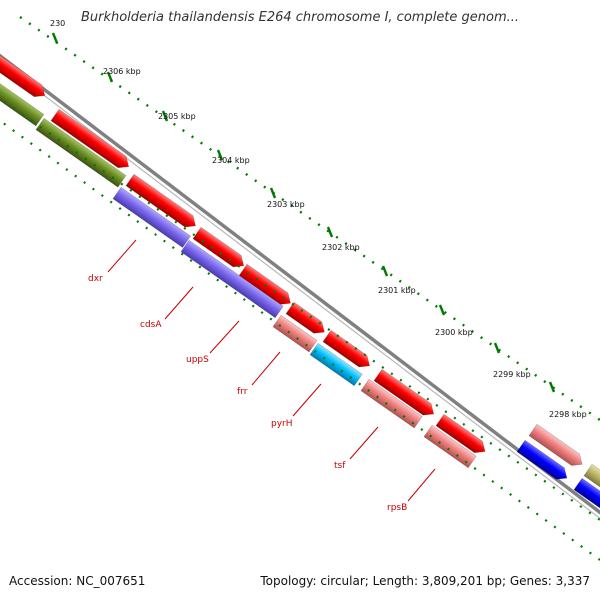 This screenshot has width=600, height=604. Describe the element at coordinates (397, 508) in the screenshot. I see `gene-label-rpsB: rpsB` at that location.